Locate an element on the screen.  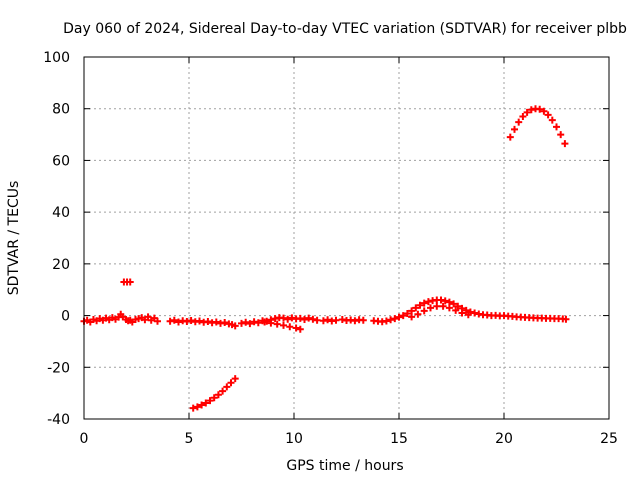
series-high-arc is located at coordinates (537, 126).